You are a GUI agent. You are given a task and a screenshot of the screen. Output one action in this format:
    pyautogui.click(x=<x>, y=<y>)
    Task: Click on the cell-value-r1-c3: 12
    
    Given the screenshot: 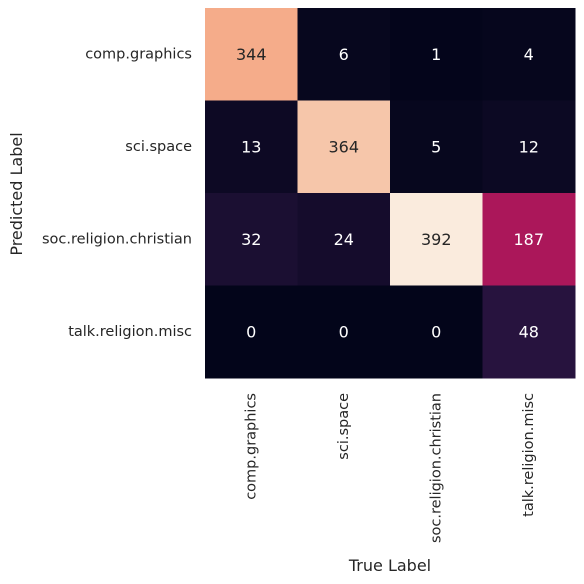 What is the action you would take?
    pyautogui.click(x=529, y=146)
    